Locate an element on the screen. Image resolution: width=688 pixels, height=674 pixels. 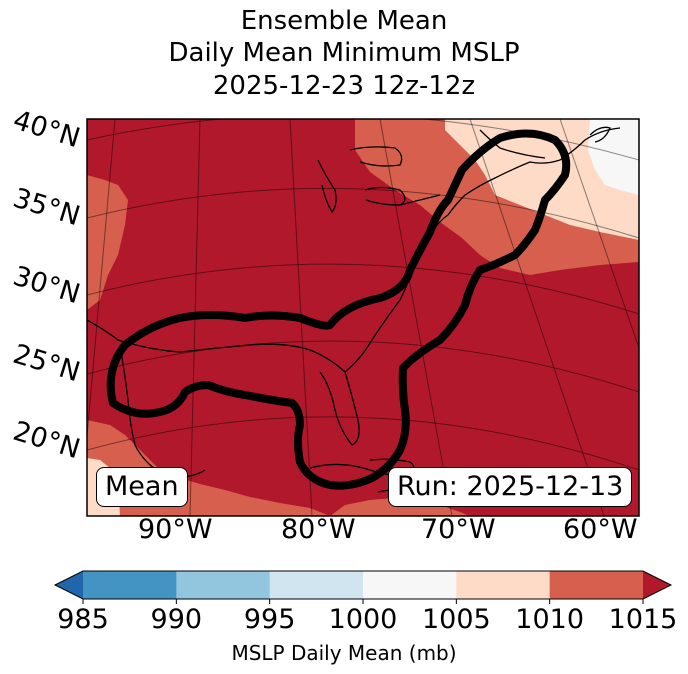
field-1005-1010-s is located at coordinates (400, 507).